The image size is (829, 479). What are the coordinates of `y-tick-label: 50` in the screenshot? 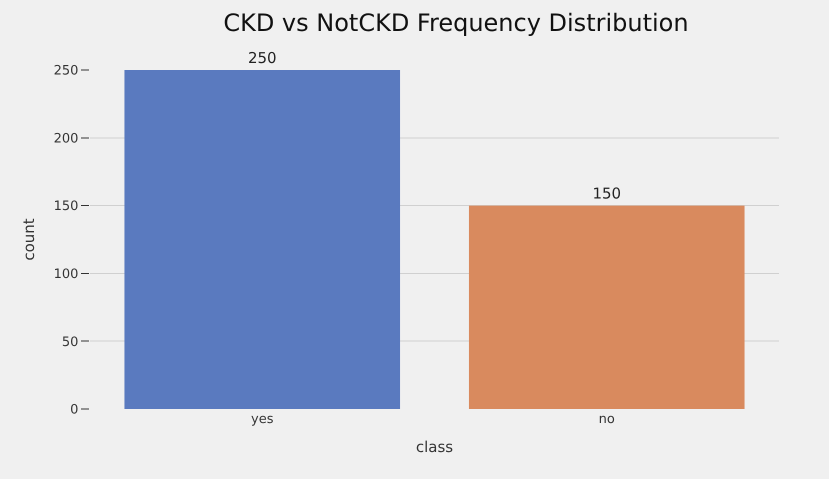 It's located at (70, 342).